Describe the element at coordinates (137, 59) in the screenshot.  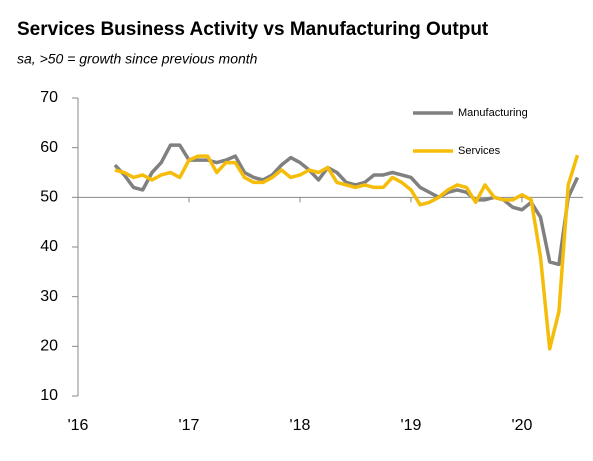
I see `chart-subtitle: sa, >50 = growth since previous month` at that location.